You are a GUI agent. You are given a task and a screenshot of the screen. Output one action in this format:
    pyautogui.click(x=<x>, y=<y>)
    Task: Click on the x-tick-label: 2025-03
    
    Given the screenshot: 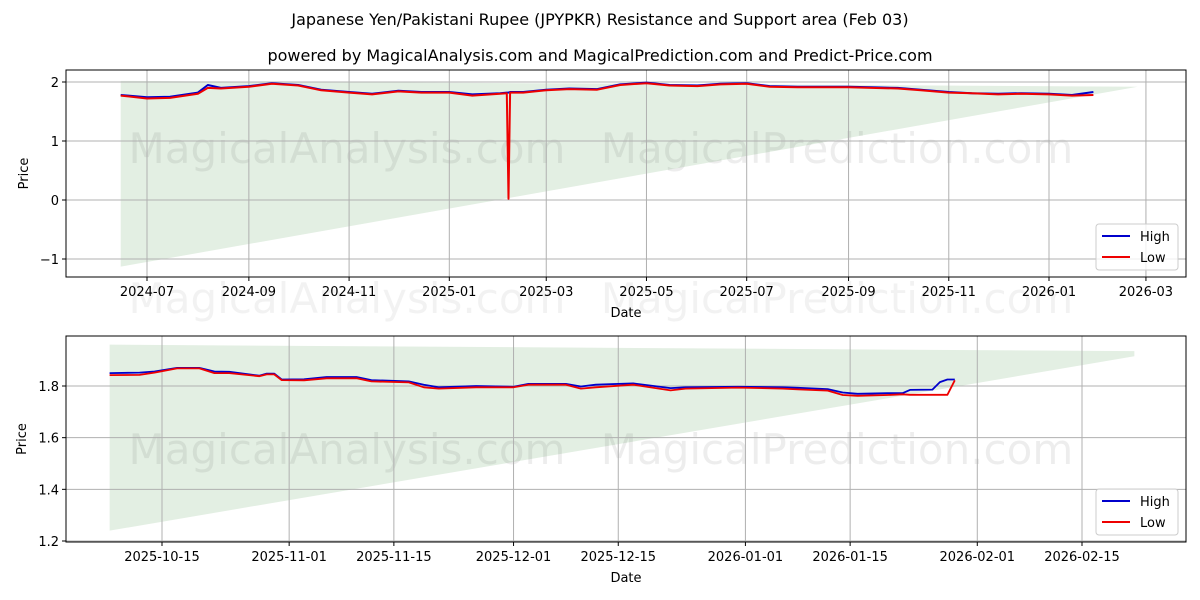 What is the action you would take?
    pyautogui.click(x=546, y=292)
    